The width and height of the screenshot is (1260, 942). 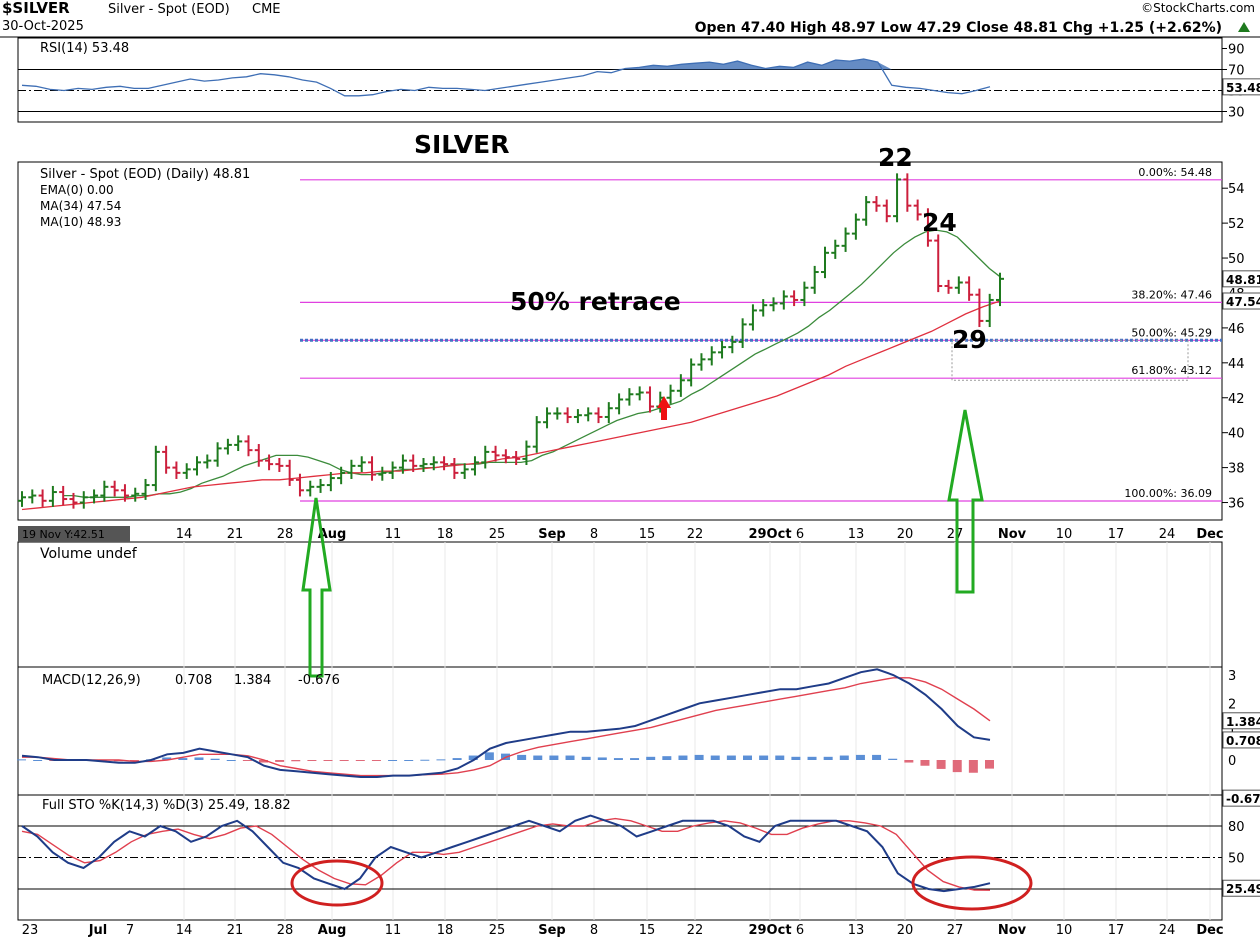 What do you see at coordinates (252, 680) in the screenshot?
I see `signal-legend-value: 1.384` at bounding box center [252, 680].